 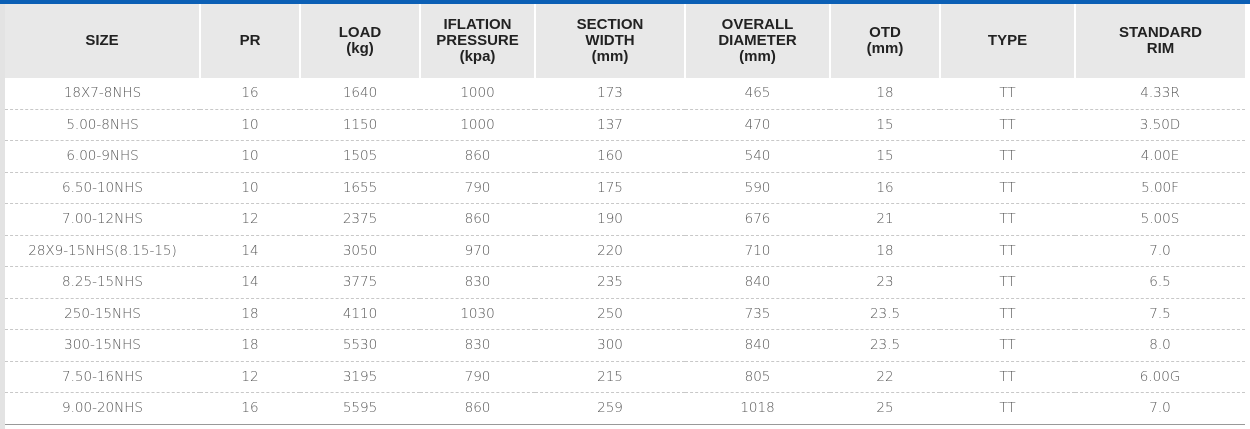 What do you see at coordinates (757, 377) in the screenshot?
I see `table-cell: 805` at bounding box center [757, 377].